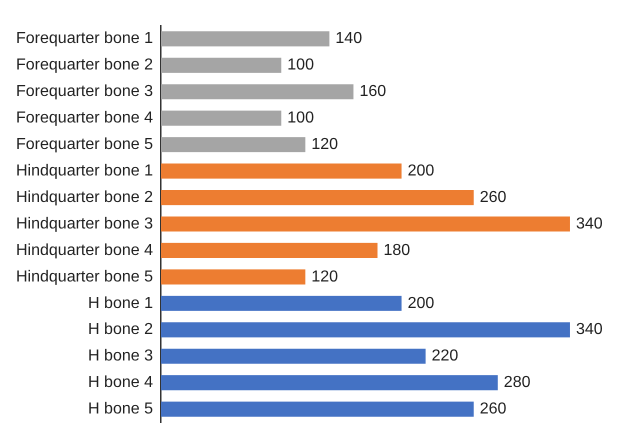 This screenshot has height=448, width=640. Describe the element at coordinates (85, 277) in the screenshot. I see `y-tick-label: Hindquarter bone 5` at that location.